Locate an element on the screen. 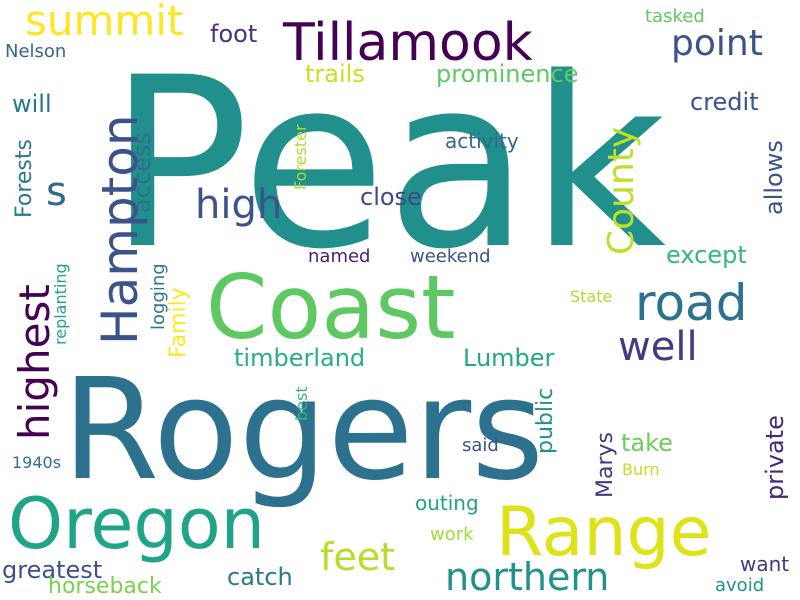  word-prominence: prominence is located at coordinates (507, 74).